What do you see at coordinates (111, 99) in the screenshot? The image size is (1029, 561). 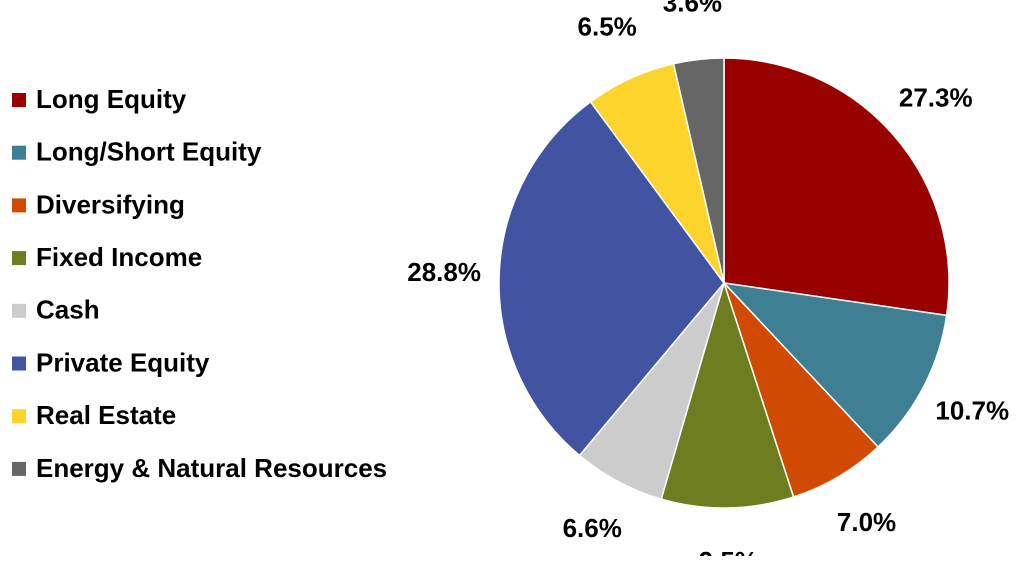 I see `legend-label: Long Equity` at bounding box center [111, 99].